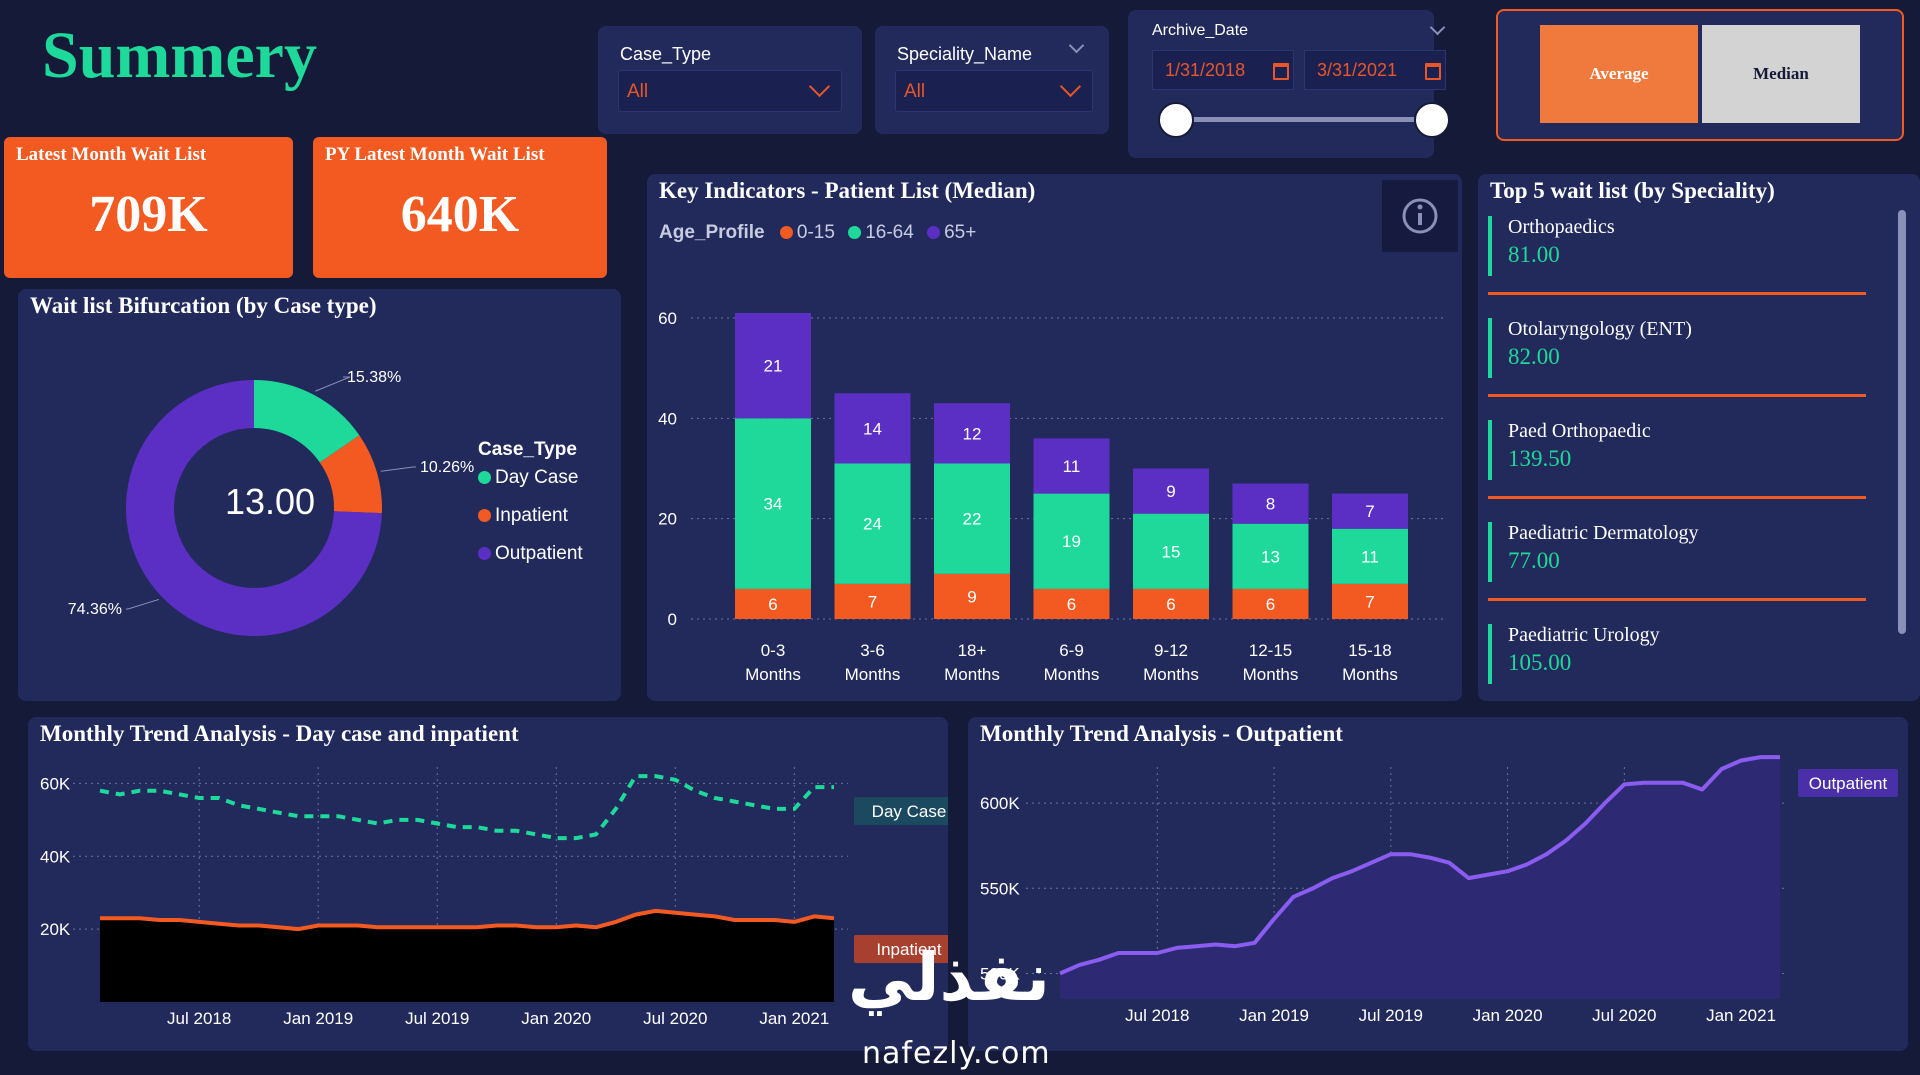 Image resolution: width=1920 pixels, height=1075 pixels. Describe the element at coordinates (1000, 973) in the screenshot. I see `y-tick-label: 500K` at that location.